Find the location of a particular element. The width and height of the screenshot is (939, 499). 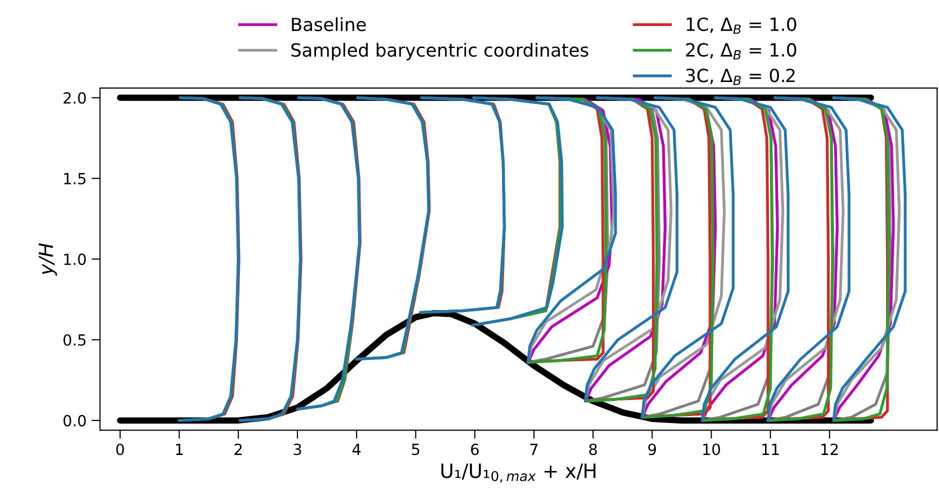

x-tick-label: 5 is located at coordinates (416, 450).